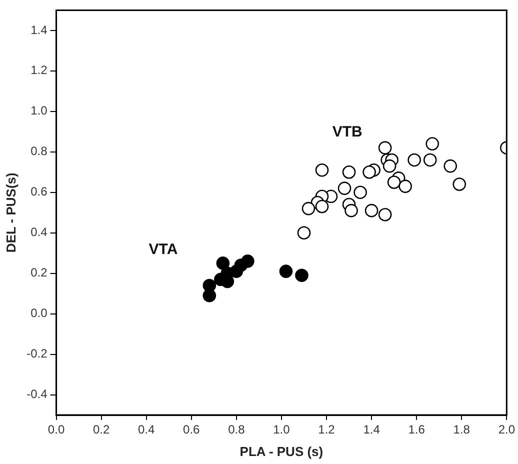  What do you see at coordinates (191, 429) in the screenshot?
I see `x-tick-label: 0.6` at bounding box center [191, 429].